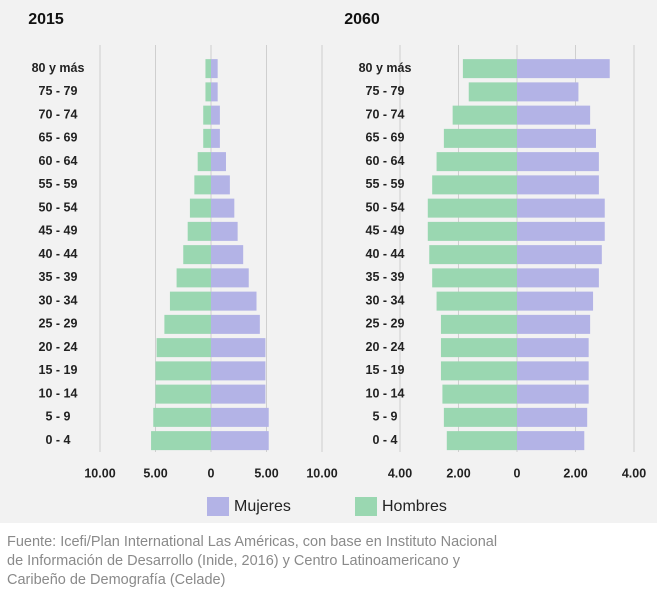  I want to click on source-line: Caribeño de Demografía (Celade), so click(116, 580).